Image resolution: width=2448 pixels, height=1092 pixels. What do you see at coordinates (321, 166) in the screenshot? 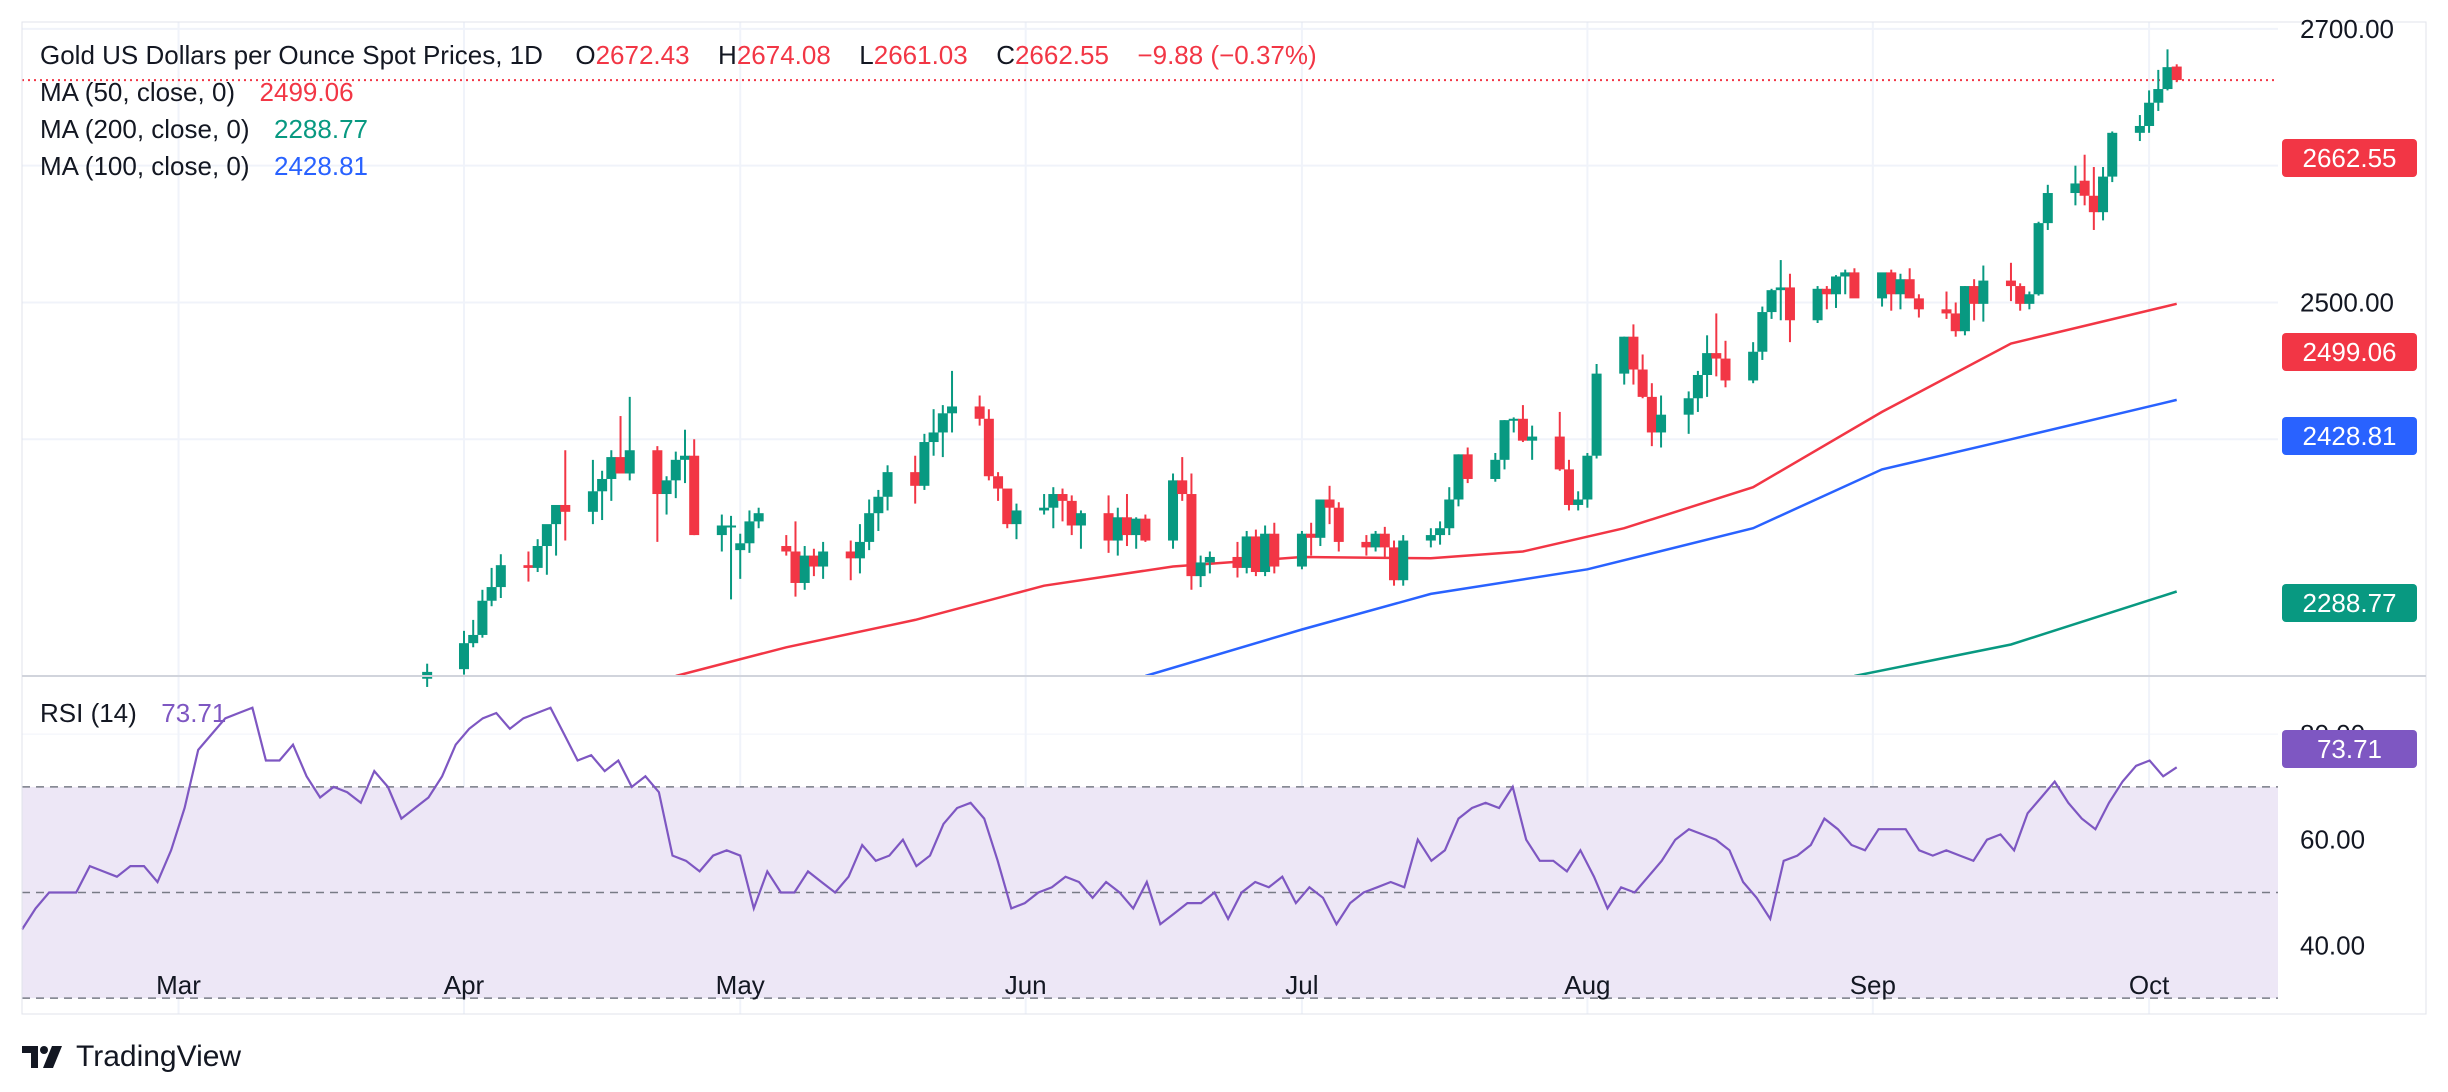
I see `ma100-value: 2428.81` at bounding box center [321, 166].